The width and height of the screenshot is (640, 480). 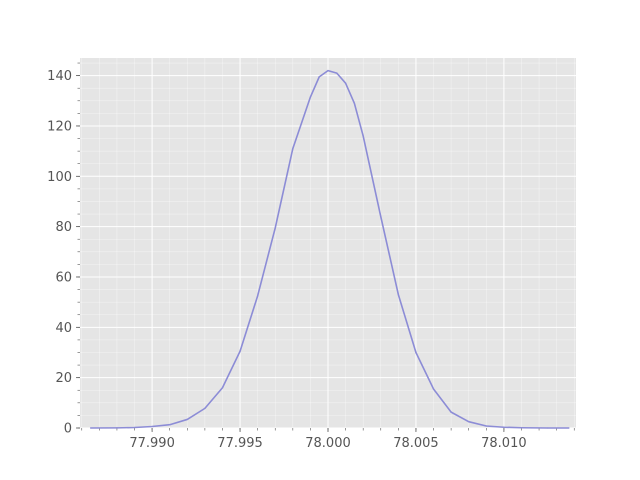 What do you see at coordinates (504, 443) in the screenshot?
I see `x-tick-label: 78.010` at bounding box center [504, 443].